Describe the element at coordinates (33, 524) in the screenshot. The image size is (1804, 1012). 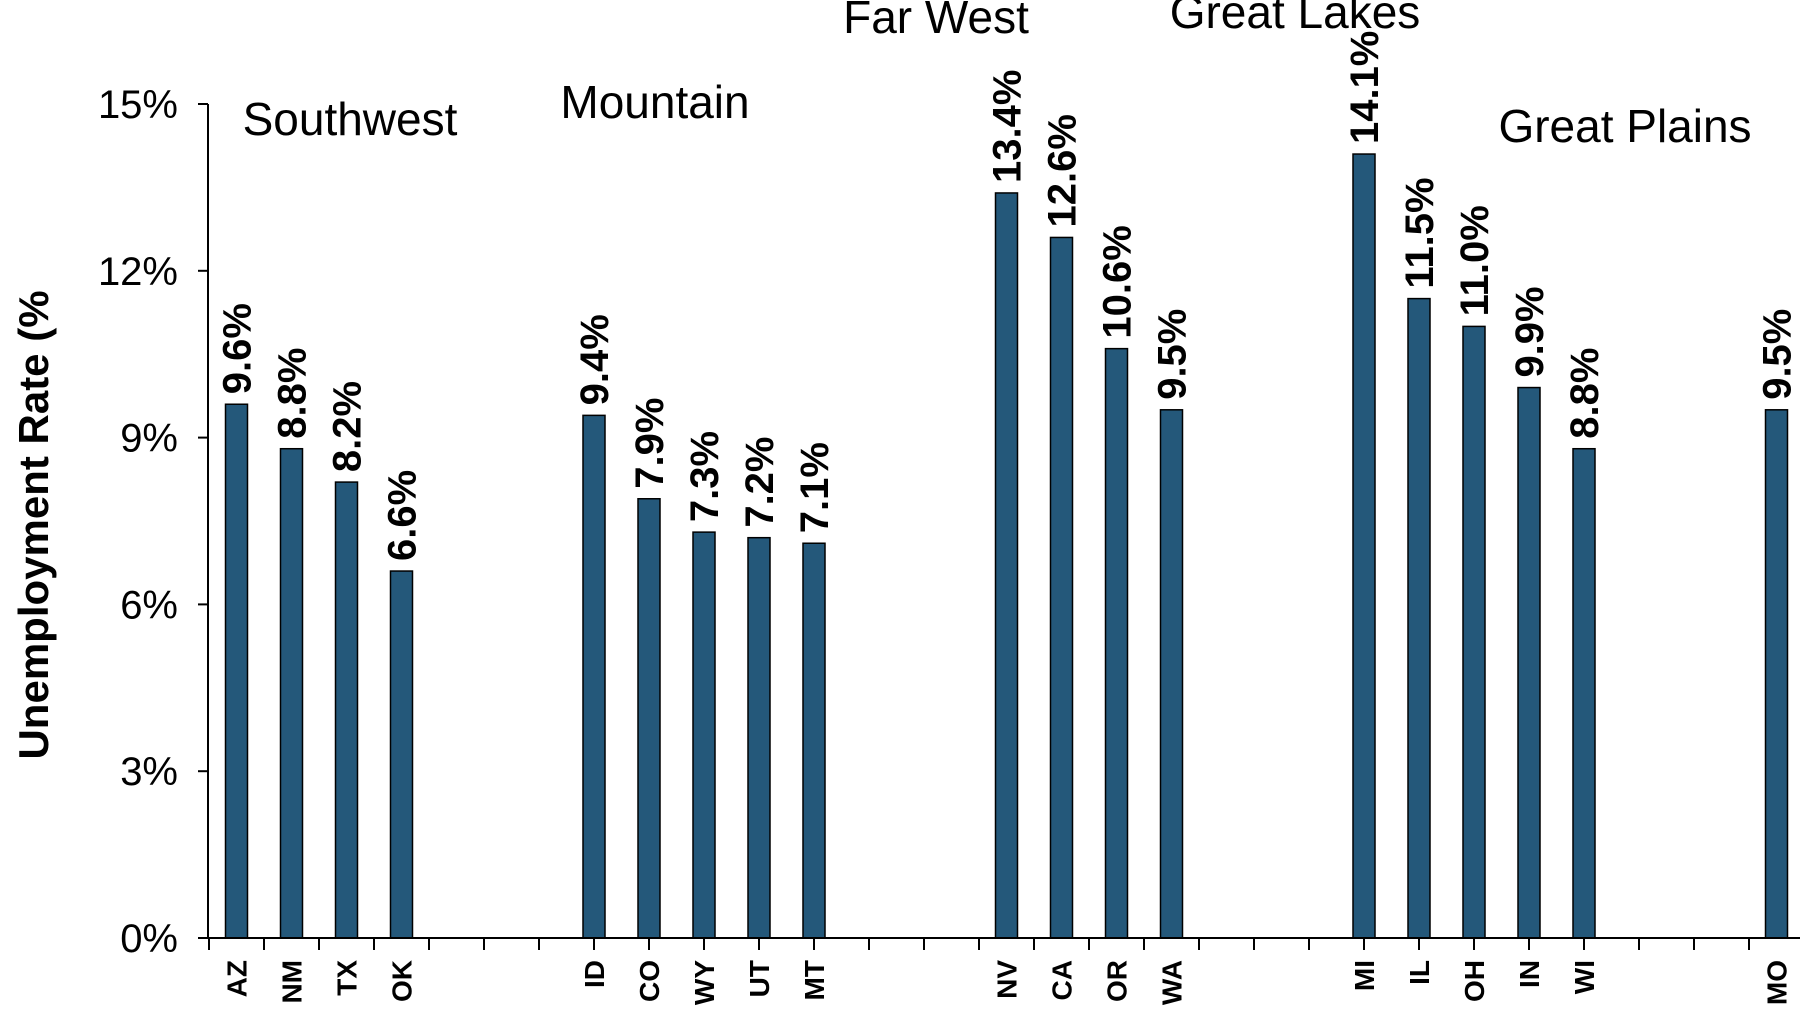
I see `y-axis-title: Unemployment Rate (%` at that location.